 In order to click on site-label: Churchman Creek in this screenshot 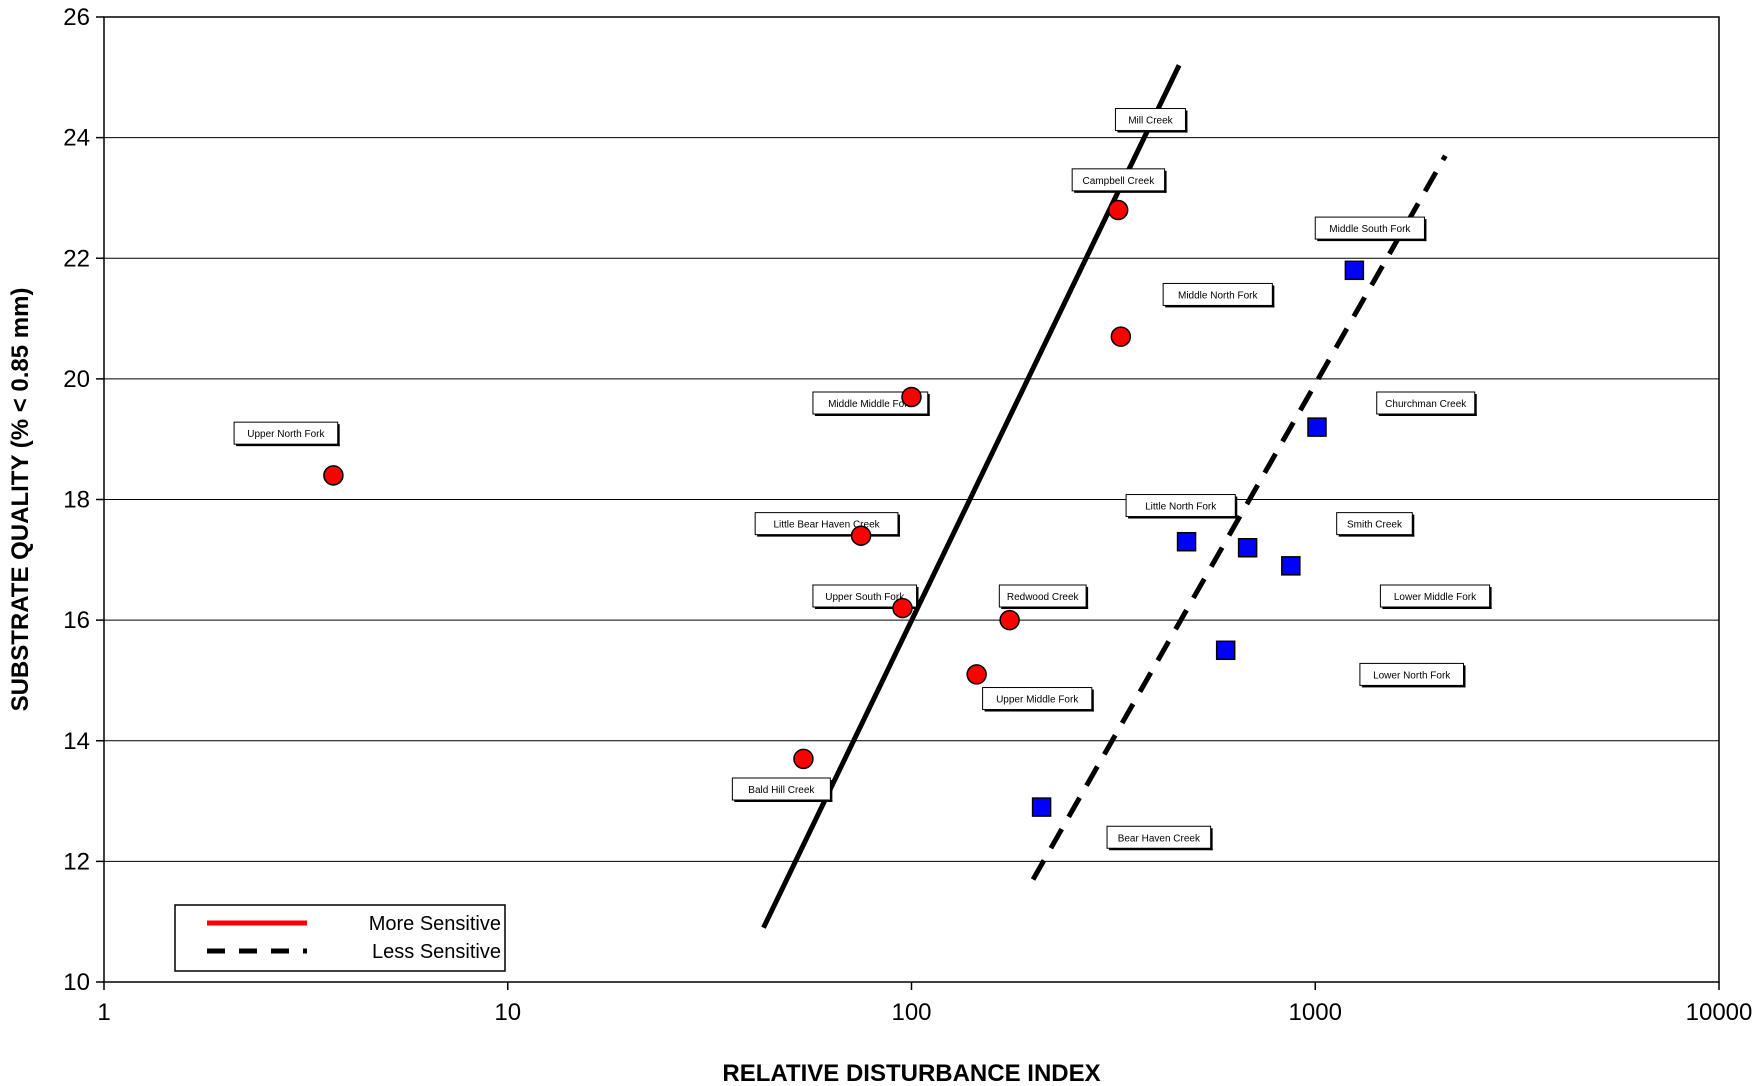, I will do `click(1426, 403)`.